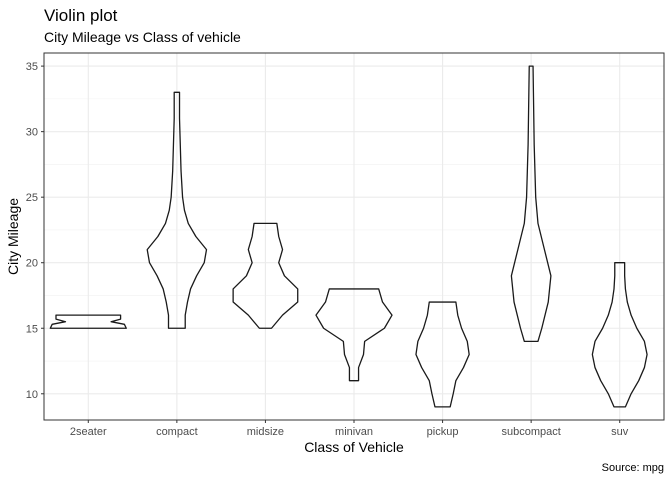 Image resolution: width=672 pixels, height=480 pixels. What do you see at coordinates (633, 468) in the screenshot?
I see `chart-caption: Source: mpg` at bounding box center [633, 468].